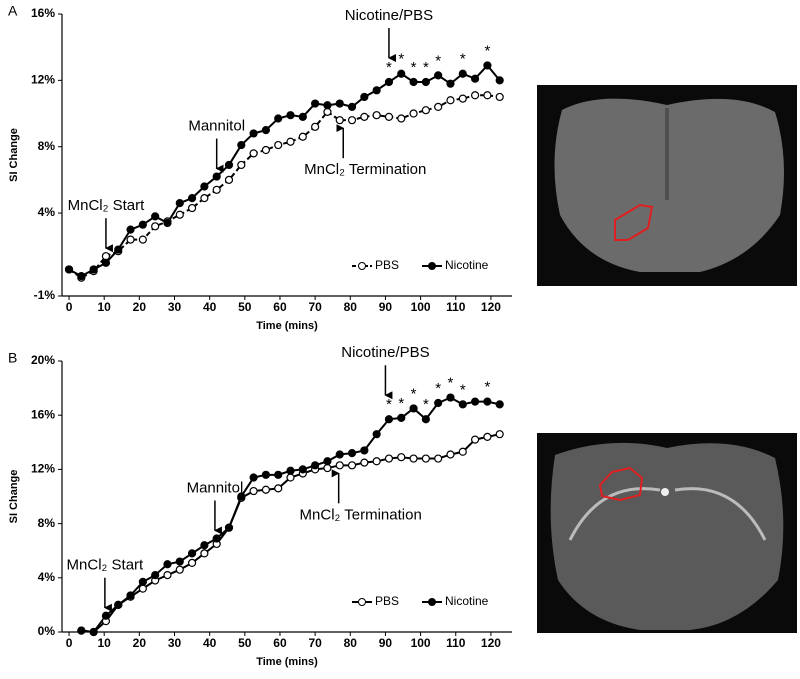  Describe the element at coordinates (43, 360) in the screenshot. I see `y-tick-label: 20%` at that location.